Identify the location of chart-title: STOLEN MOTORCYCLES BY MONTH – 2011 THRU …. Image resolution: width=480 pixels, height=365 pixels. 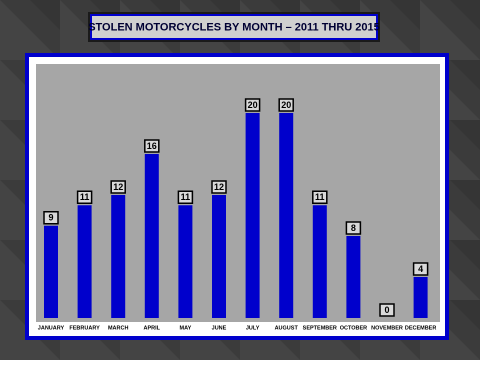
(234, 27).